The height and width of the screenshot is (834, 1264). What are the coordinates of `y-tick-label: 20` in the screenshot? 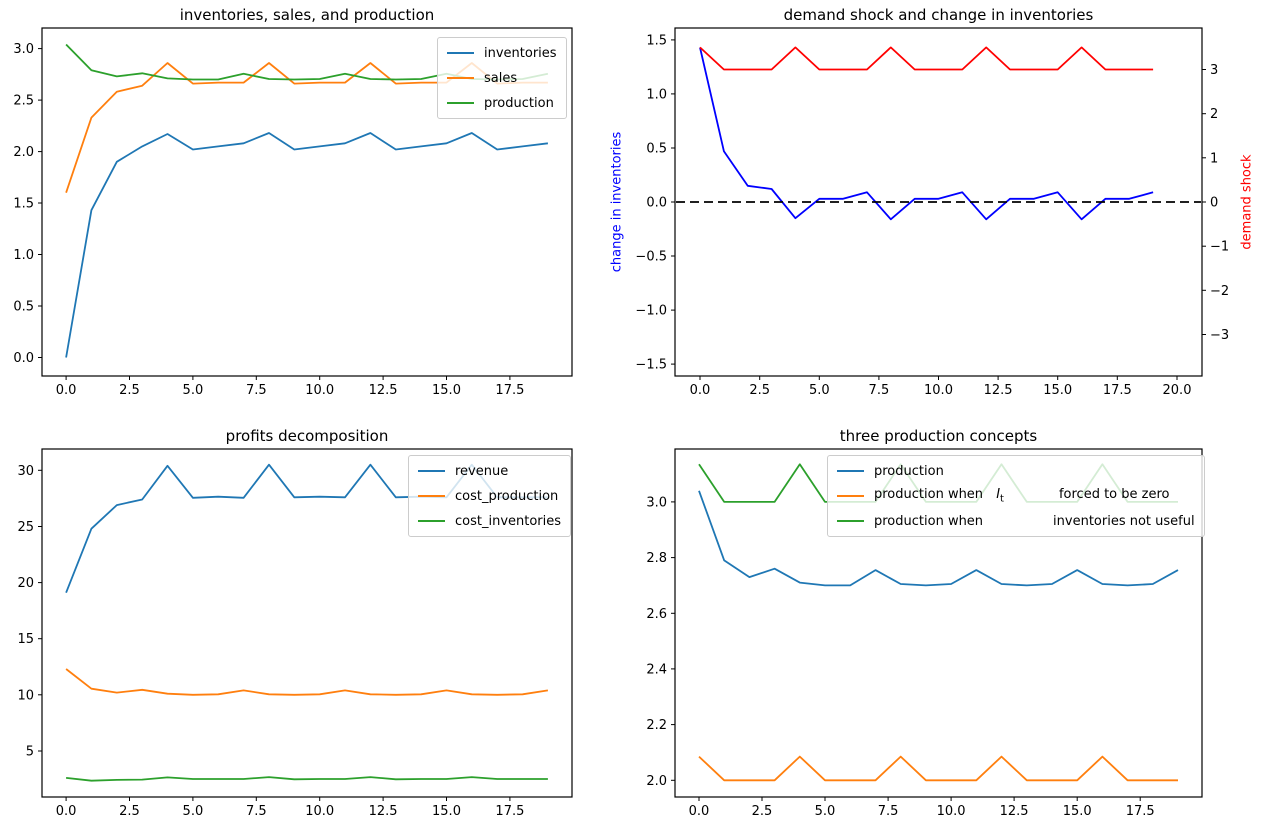 It's located at (25, 583).